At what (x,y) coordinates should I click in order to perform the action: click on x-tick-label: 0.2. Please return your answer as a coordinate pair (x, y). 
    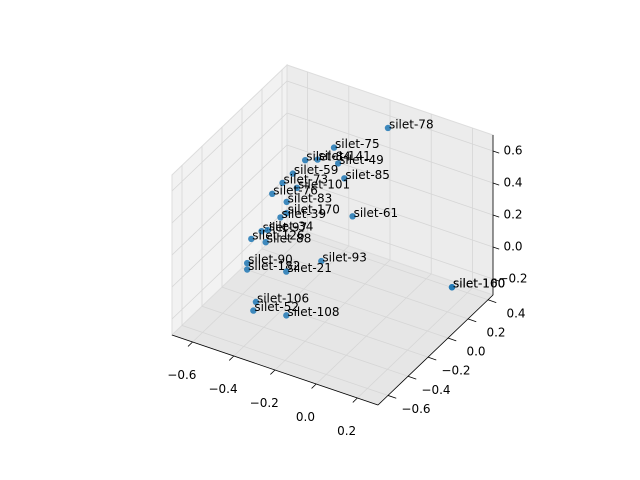
    Looking at the image, I should click on (346, 431).